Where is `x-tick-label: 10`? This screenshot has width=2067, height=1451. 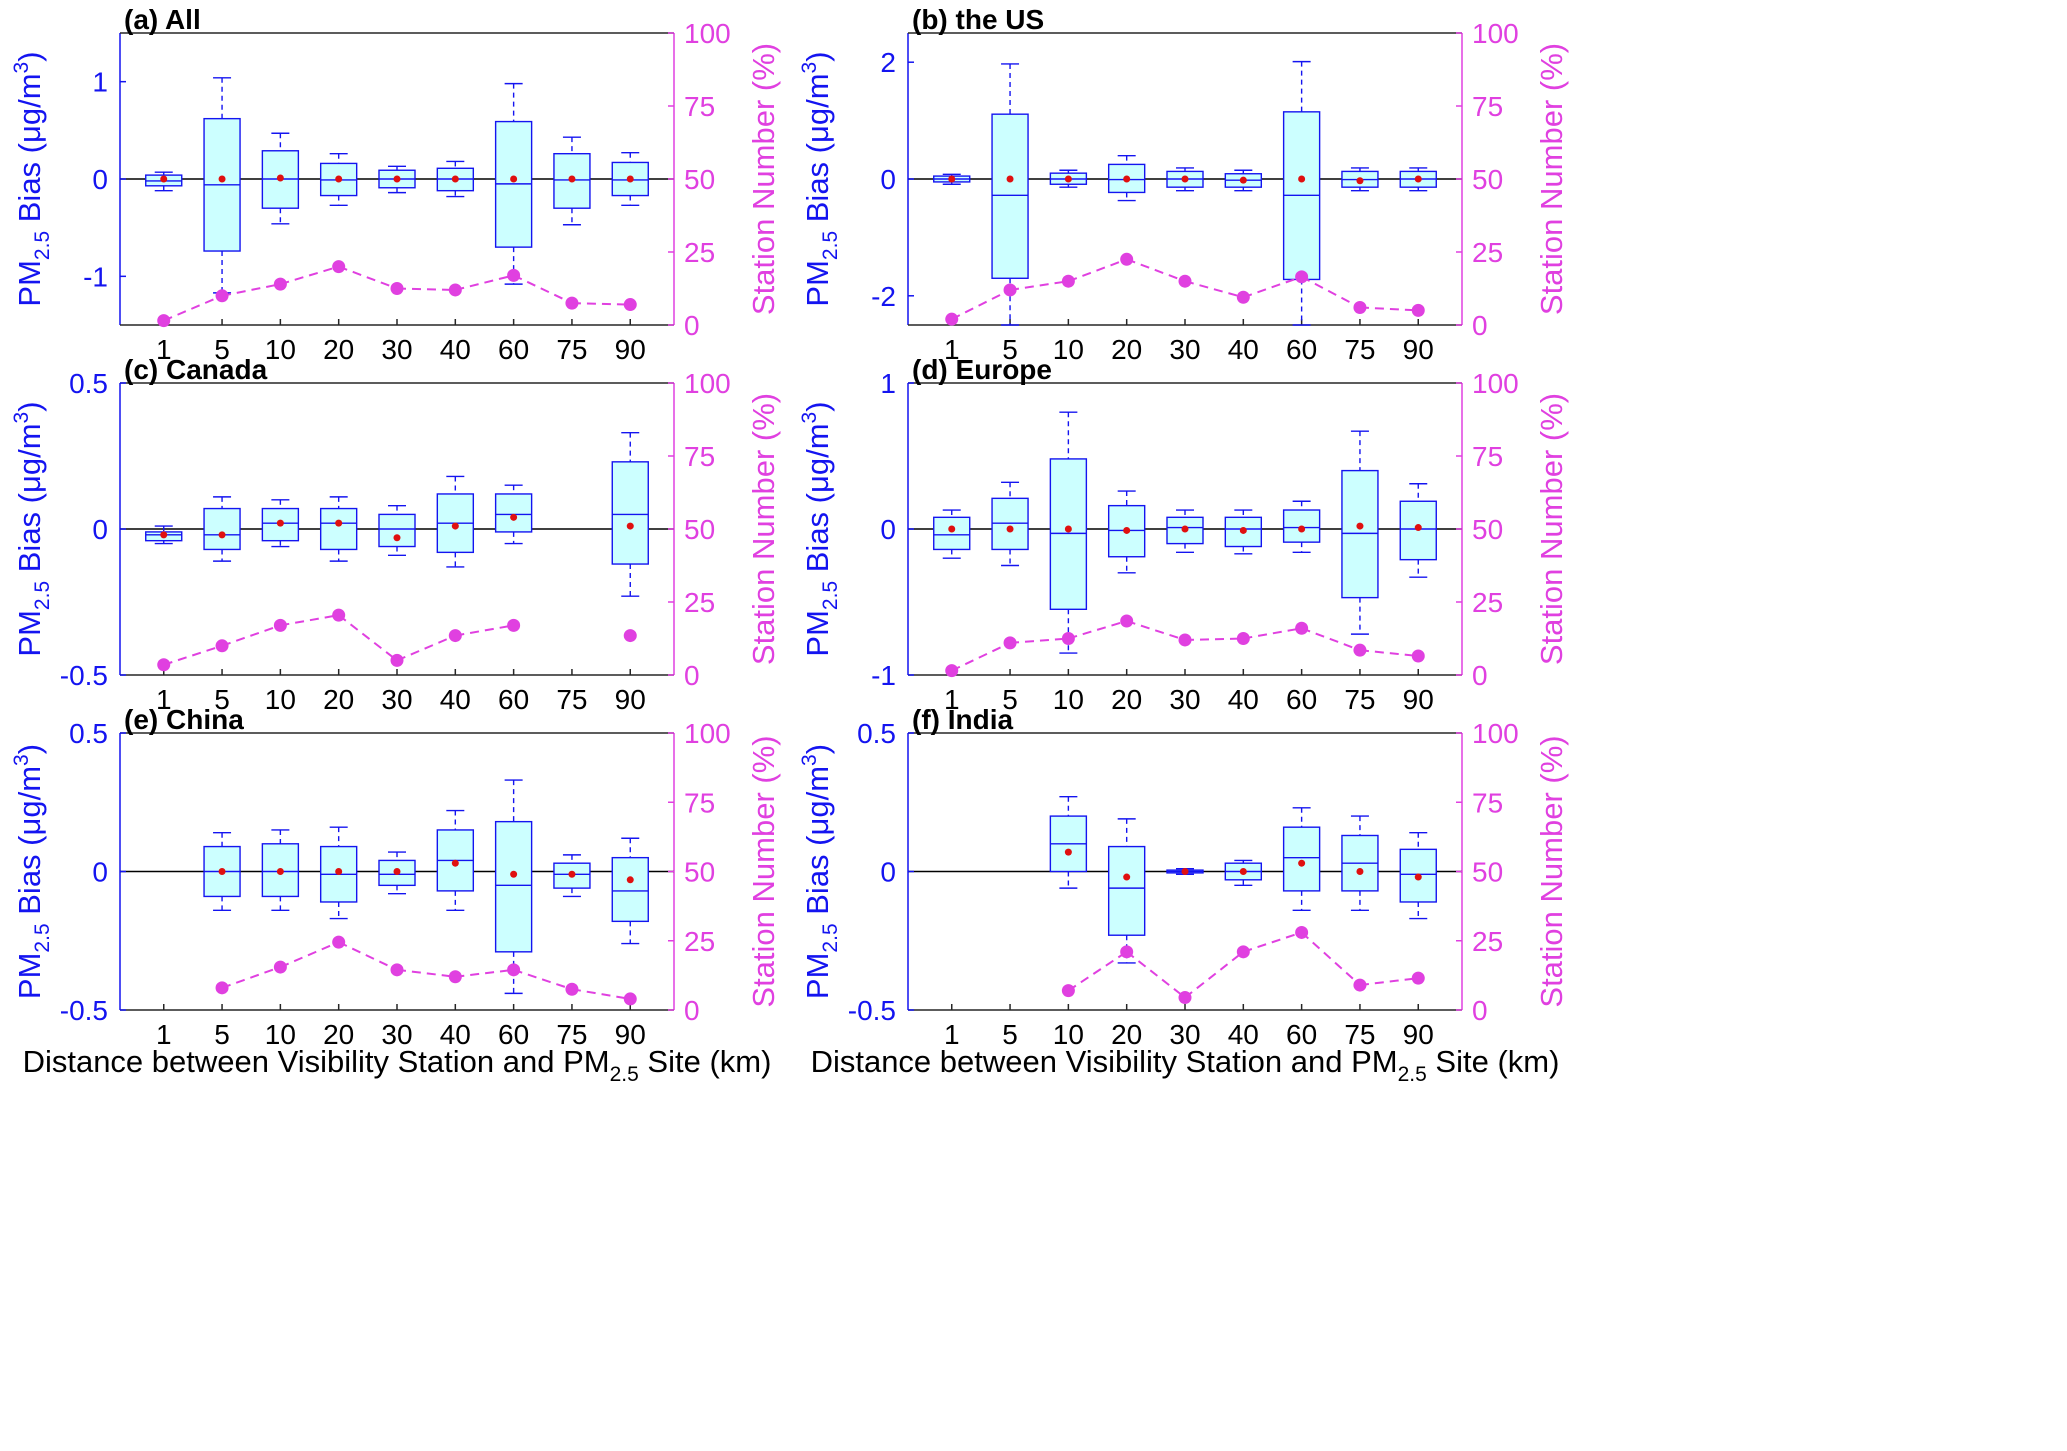 x-tick-label: 10 is located at coordinates (1068, 349).